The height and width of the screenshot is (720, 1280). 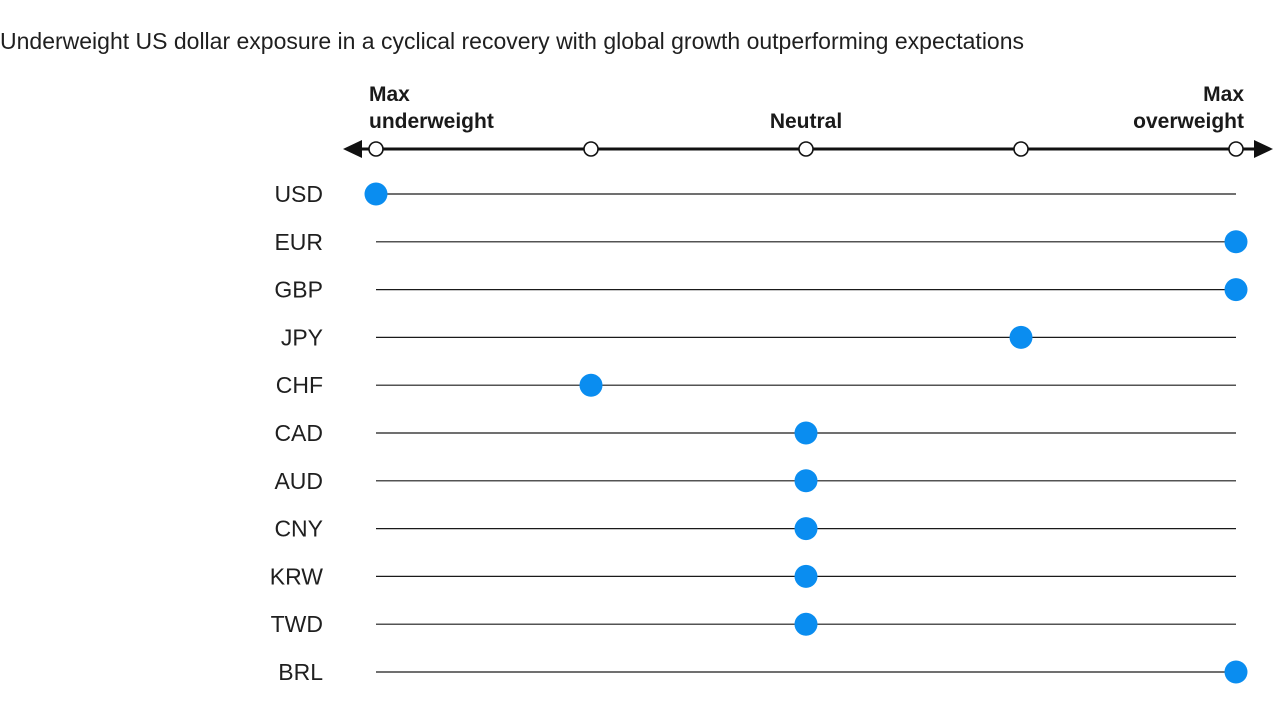 What do you see at coordinates (1188, 121) in the screenshot?
I see `scale-label: overweight` at bounding box center [1188, 121].